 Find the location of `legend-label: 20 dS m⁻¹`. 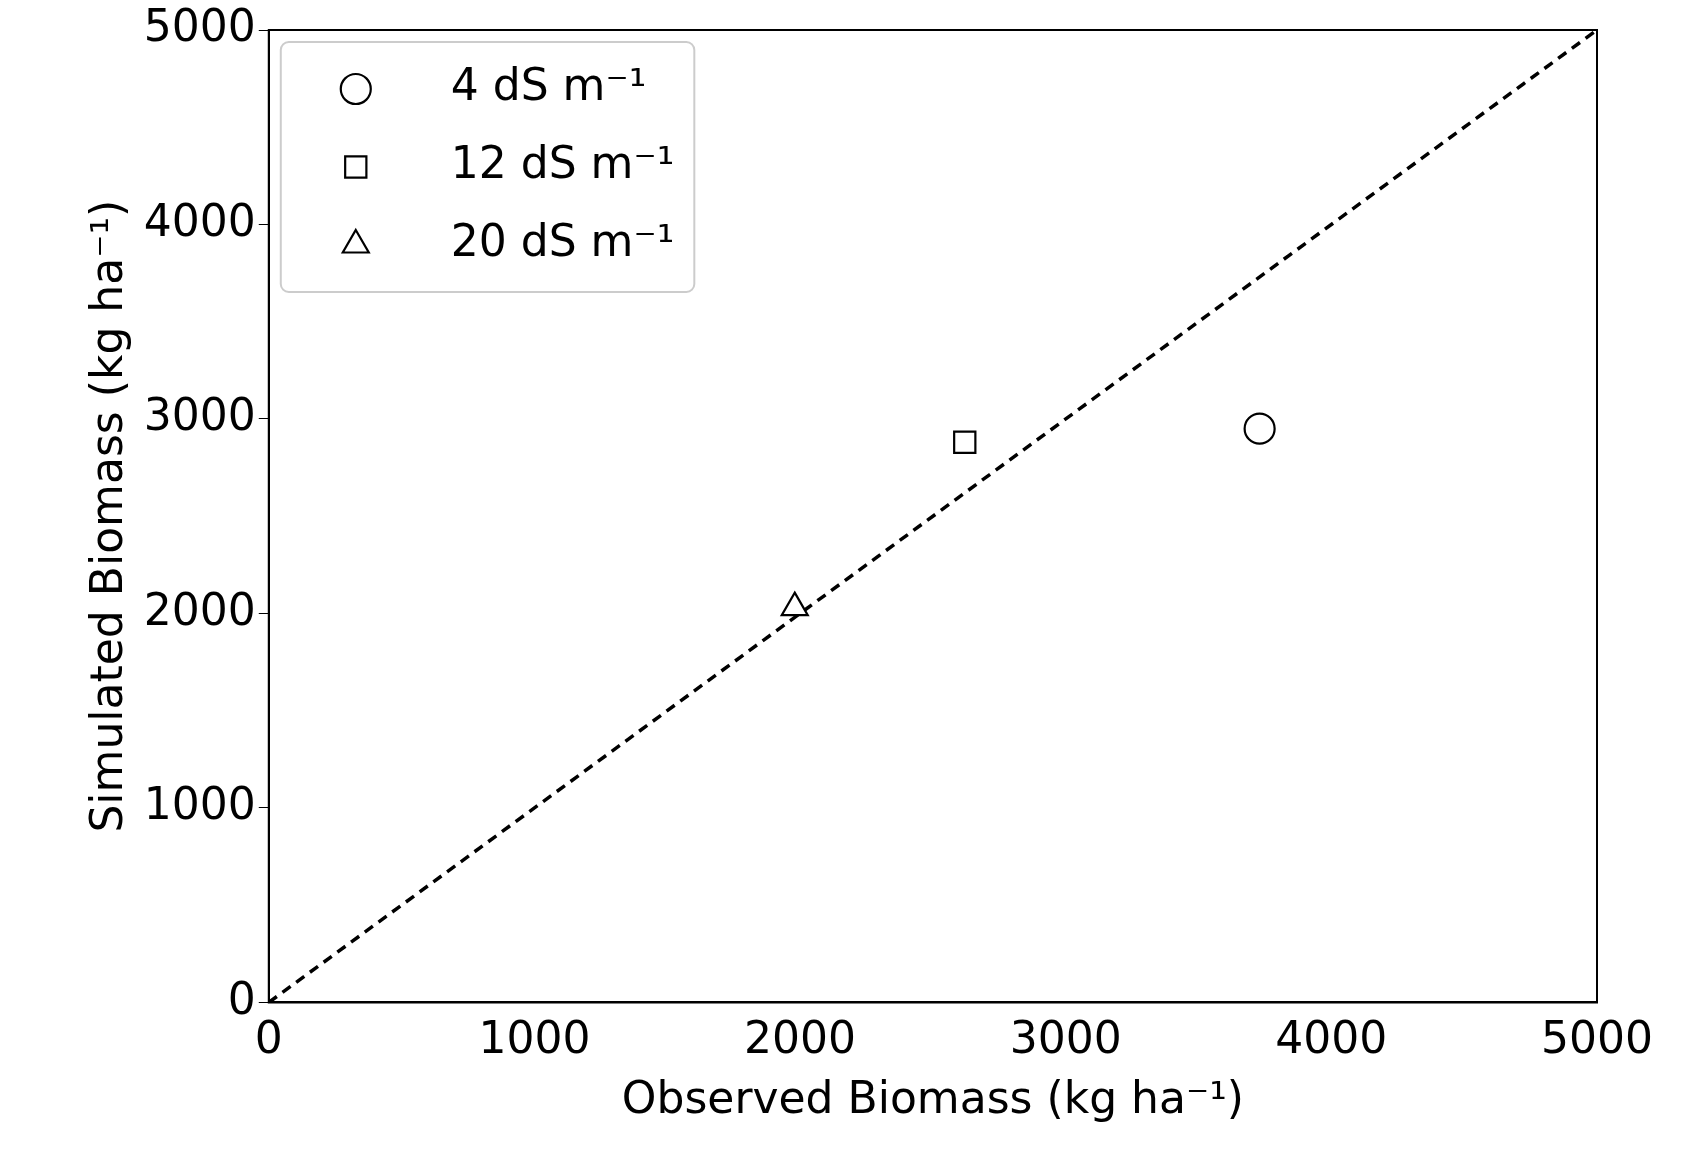

legend-label: 20 dS m⁻¹ is located at coordinates (562, 241).